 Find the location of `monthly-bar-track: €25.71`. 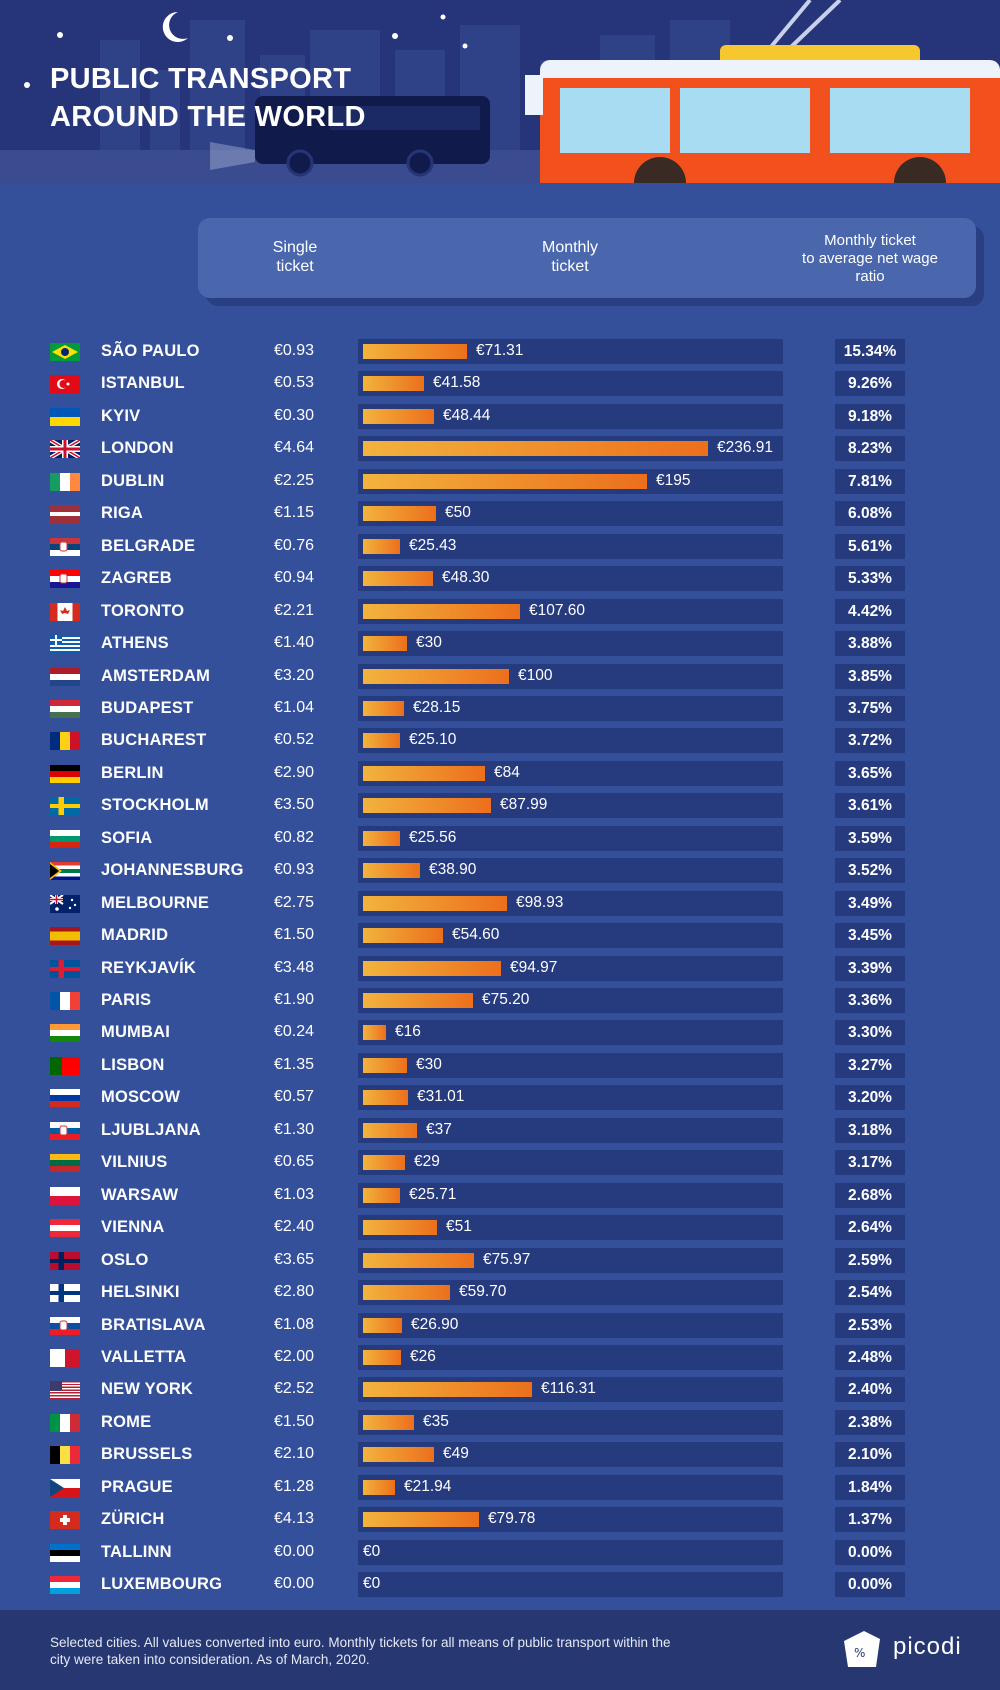

monthly-bar-track: €25.71 is located at coordinates (570, 1195).